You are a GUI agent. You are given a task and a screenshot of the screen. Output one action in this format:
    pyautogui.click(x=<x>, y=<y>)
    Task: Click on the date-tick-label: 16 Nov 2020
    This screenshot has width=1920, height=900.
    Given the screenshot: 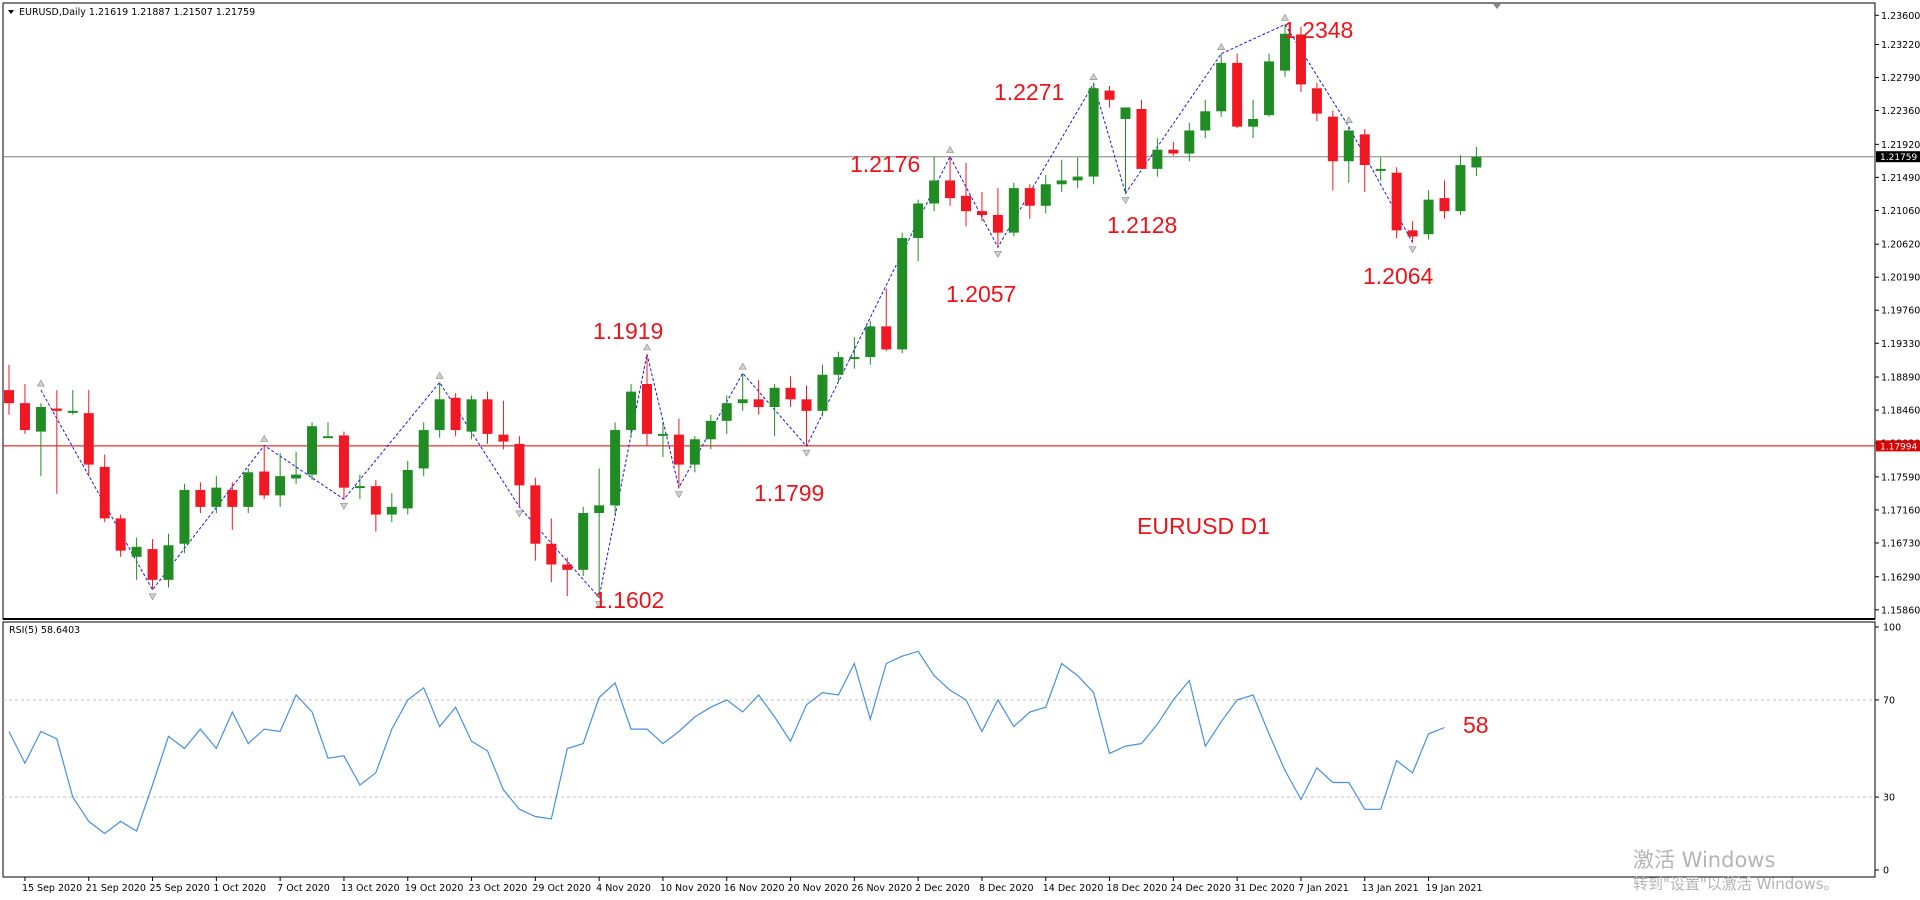 What is the action you would take?
    pyautogui.click(x=754, y=888)
    